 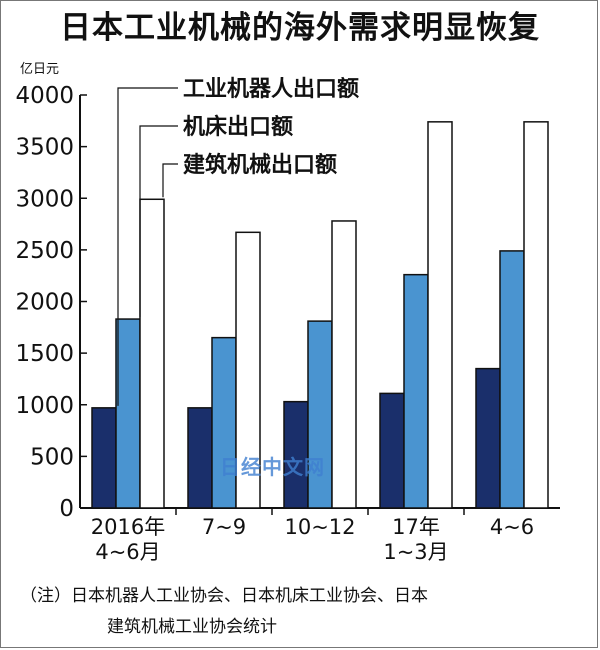 What do you see at coordinates (44, 406) in the screenshot?
I see `y-tick-label-2: 1000` at bounding box center [44, 406].